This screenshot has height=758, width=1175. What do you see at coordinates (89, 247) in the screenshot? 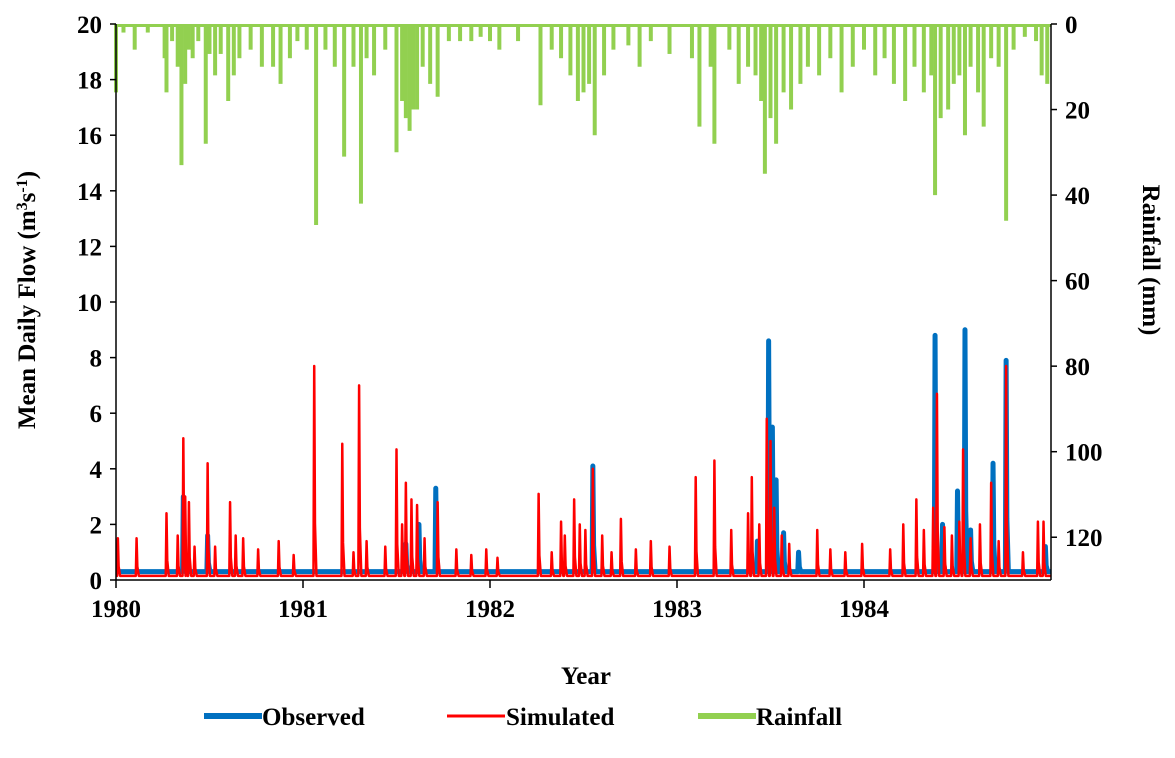
I see `left-tick-label: 12` at bounding box center [89, 247].